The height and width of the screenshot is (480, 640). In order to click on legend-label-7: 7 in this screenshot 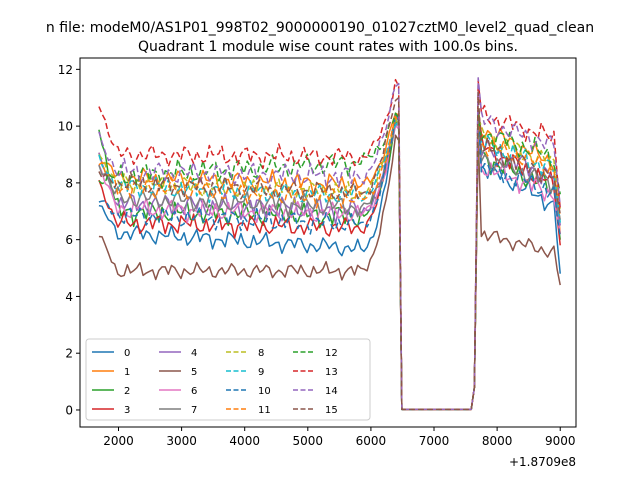, I will do `click(194, 410)`.